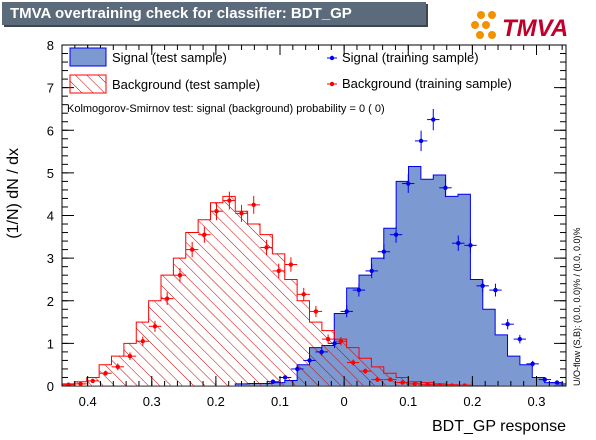  Describe the element at coordinates (50, 386) in the screenshot. I see `y-tick-label: 0` at that location.